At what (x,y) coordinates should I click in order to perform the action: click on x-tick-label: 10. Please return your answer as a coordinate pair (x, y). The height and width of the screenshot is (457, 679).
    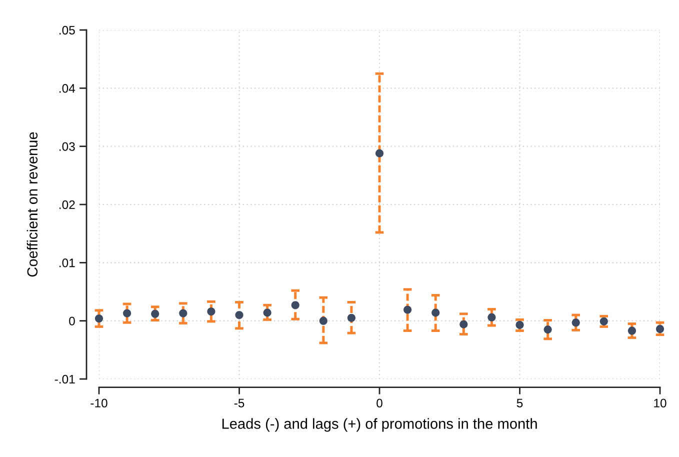
    Looking at the image, I should click on (660, 403).